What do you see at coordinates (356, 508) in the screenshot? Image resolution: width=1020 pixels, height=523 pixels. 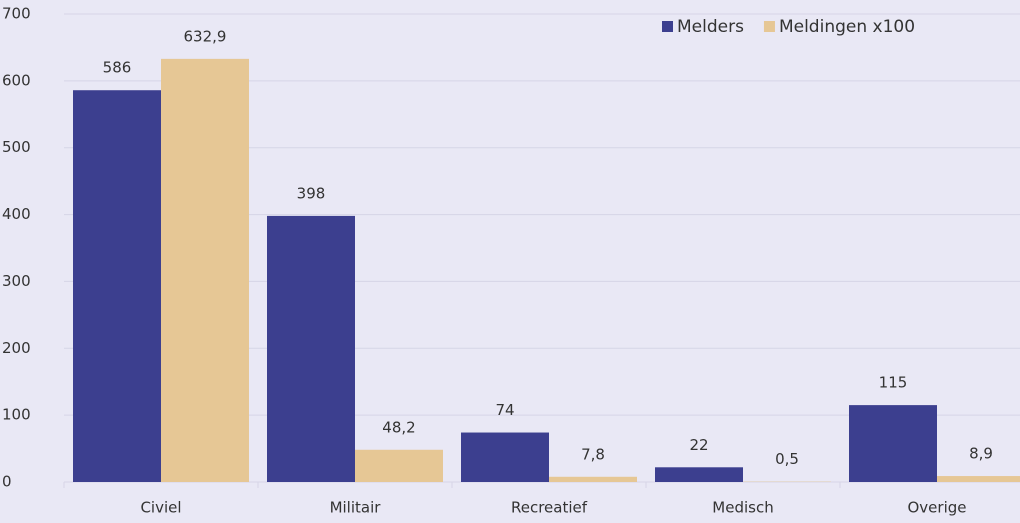 I see `x-tick-label: Militair` at bounding box center [356, 508].